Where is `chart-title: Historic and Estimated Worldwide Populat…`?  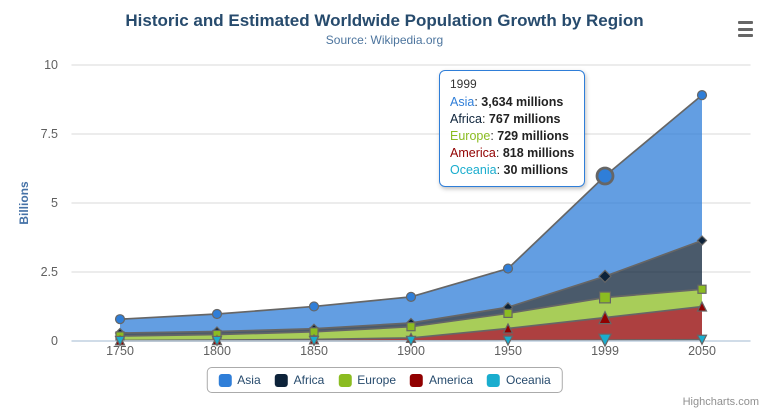 chart-title: Historic and Estimated Worldwide Populat… is located at coordinates (384, 20).